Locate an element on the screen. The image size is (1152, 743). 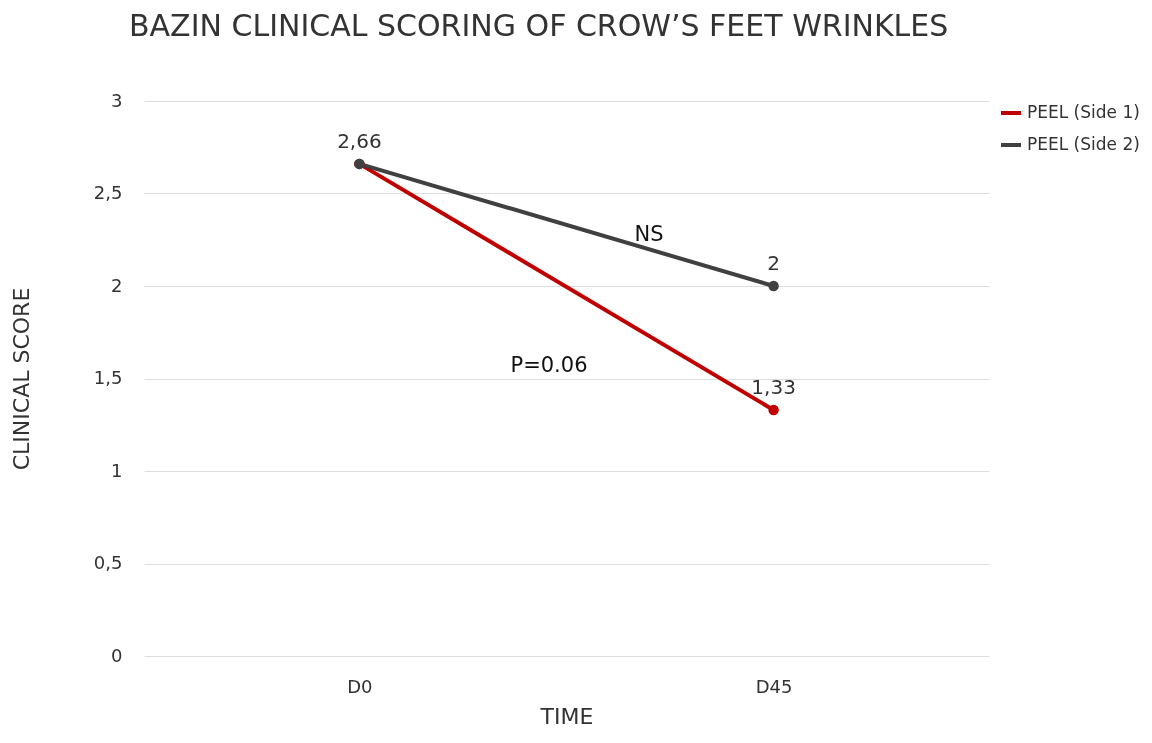
y-tick-label: 2,5 is located at coordinates (108, 192).